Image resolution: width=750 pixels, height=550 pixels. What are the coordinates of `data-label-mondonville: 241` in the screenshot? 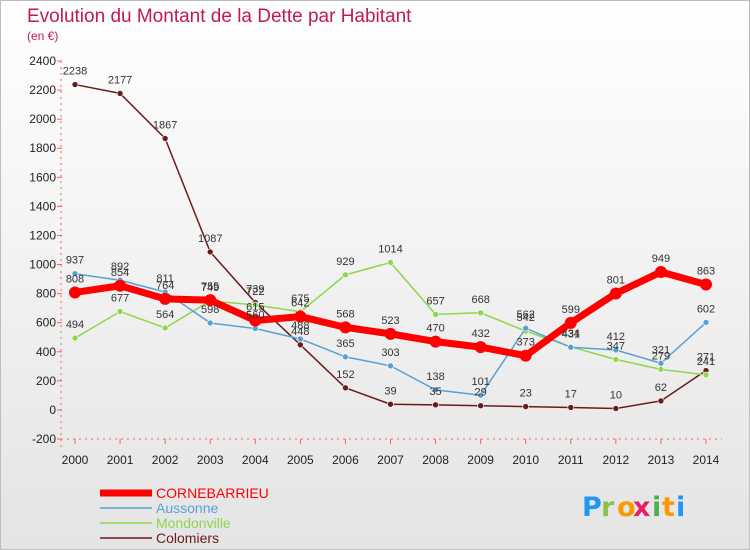 It's located at (706, 362).